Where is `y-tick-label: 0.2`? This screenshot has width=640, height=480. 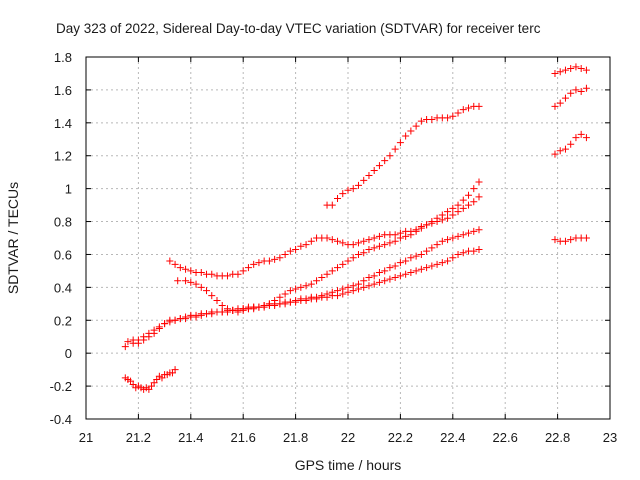 y-tick-label: 0.2 is located at coordinates (63, 320).